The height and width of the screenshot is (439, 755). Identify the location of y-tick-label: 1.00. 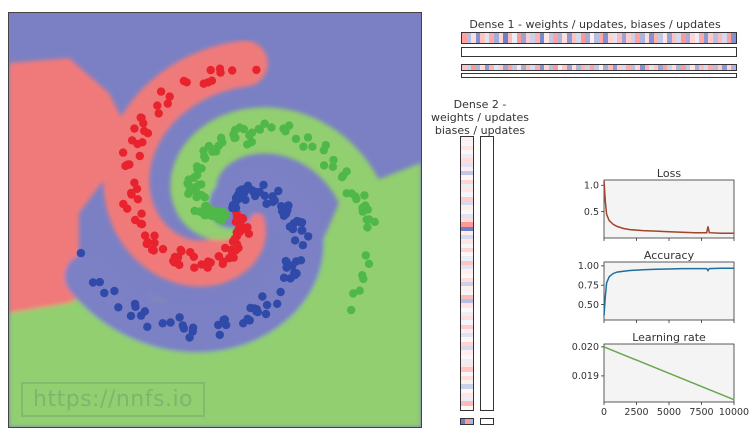
(588, 266).